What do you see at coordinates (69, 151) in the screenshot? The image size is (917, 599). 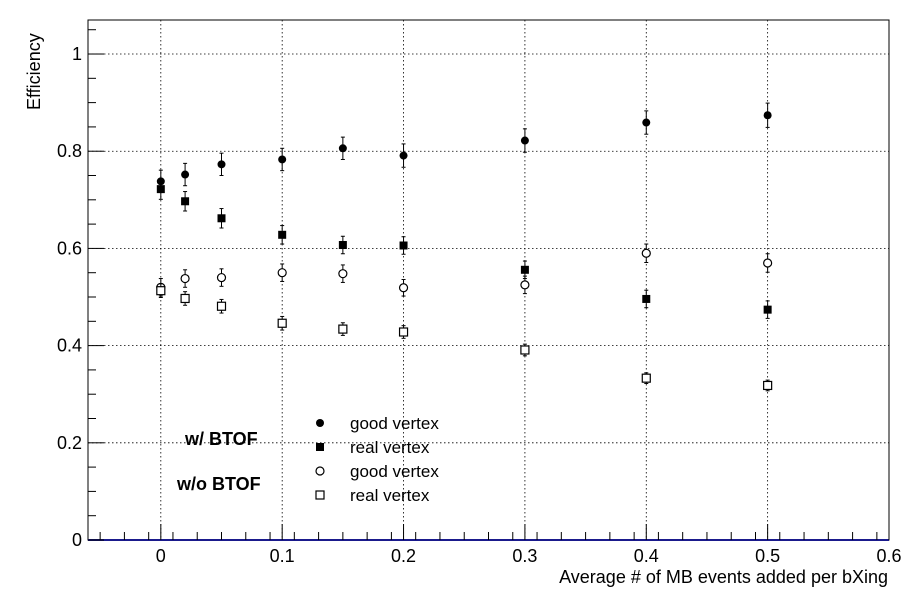 I see `y-tick-label: 0.8` at bounding box center [69, 151].